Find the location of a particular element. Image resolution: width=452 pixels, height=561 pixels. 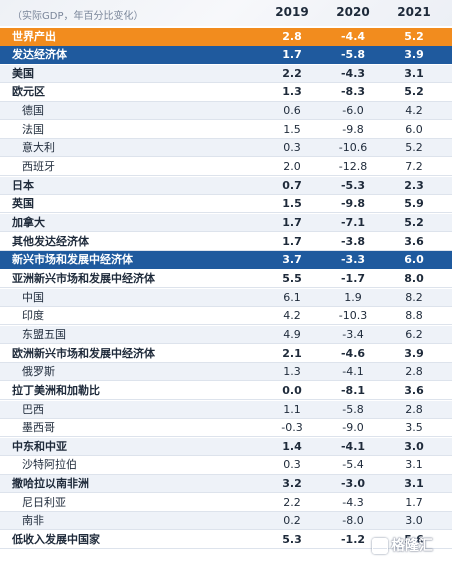

value-2019: 0.2 is located at coordinates (292, 521).